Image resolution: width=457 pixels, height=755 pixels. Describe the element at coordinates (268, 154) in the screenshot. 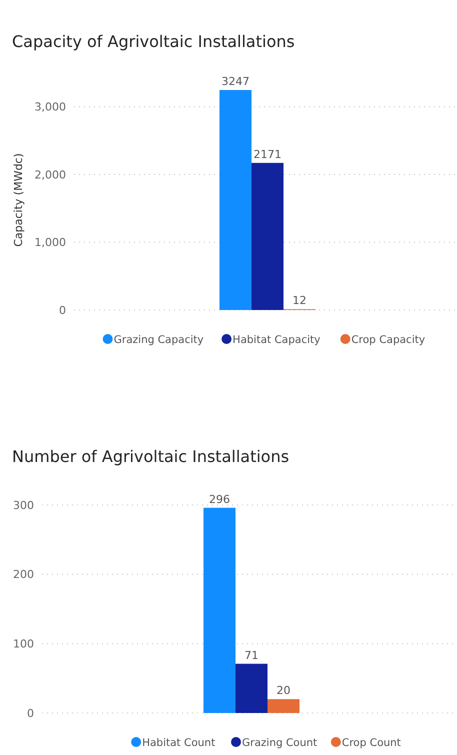

I see `data-label: 2171` at that location.